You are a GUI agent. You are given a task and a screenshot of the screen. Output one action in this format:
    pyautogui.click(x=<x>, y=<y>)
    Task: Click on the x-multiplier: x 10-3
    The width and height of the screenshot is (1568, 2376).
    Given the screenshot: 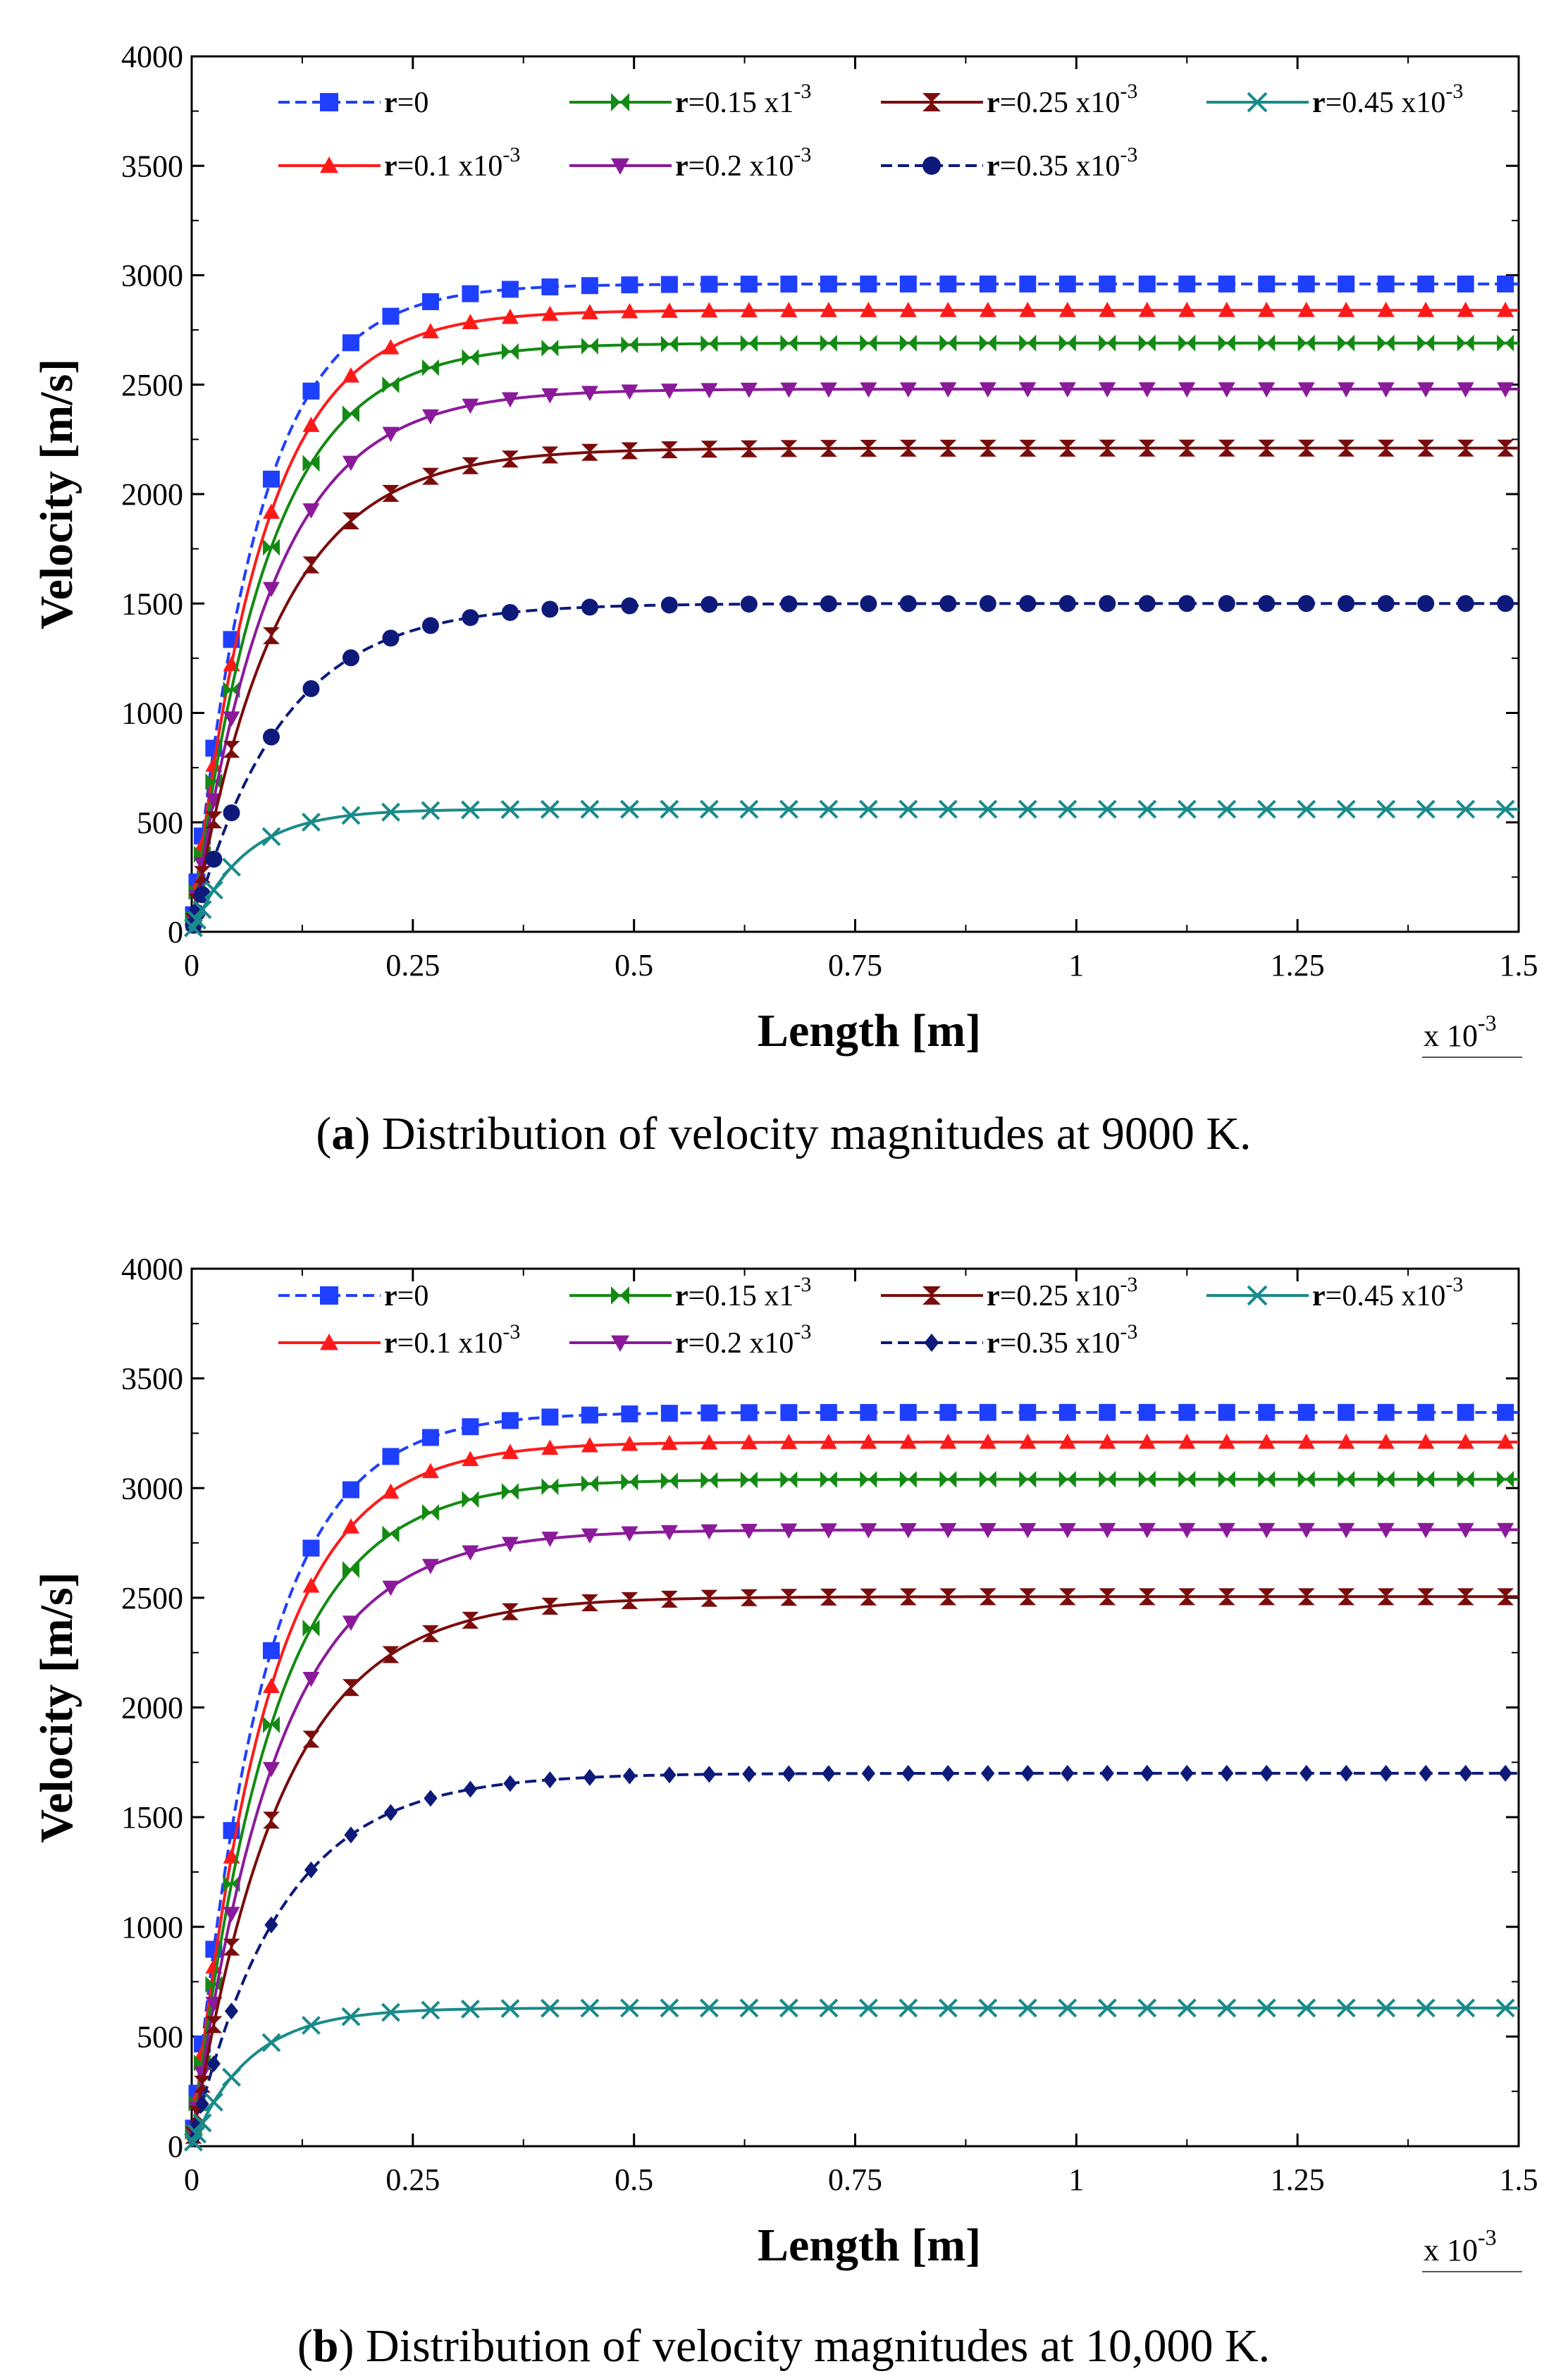 What is the action you would take?
    pyautogui.click(x=1460, y=2245)
    